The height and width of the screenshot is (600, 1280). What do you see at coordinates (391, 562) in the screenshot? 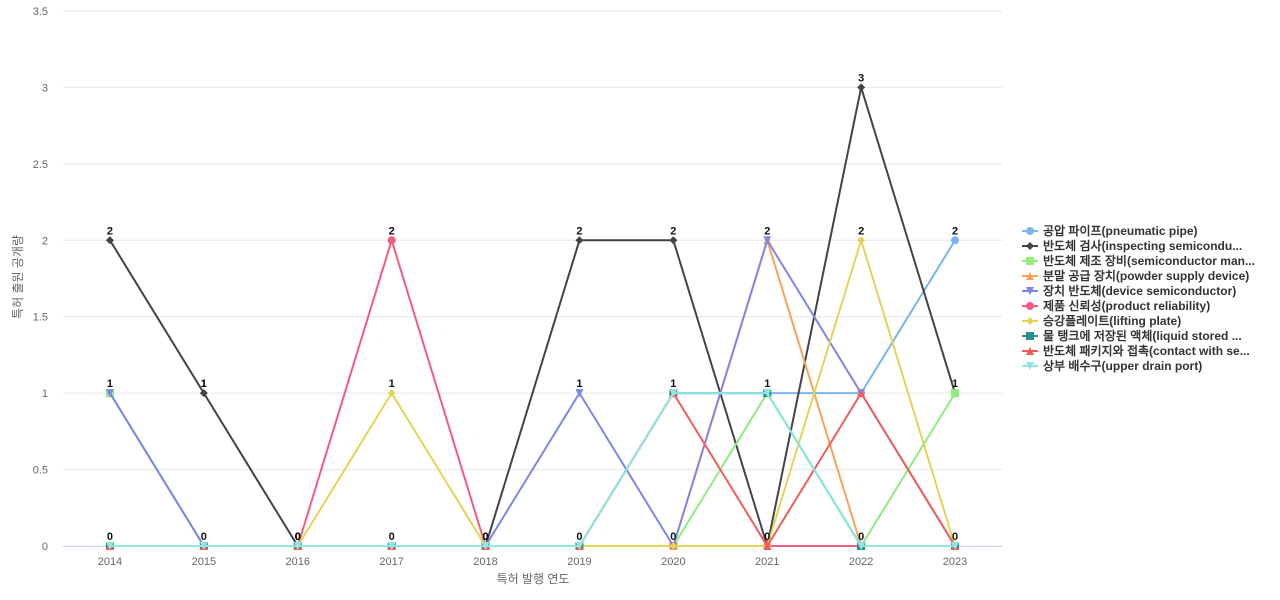
I see `x-tick-label: 2017` at bounding box center [391, 562].